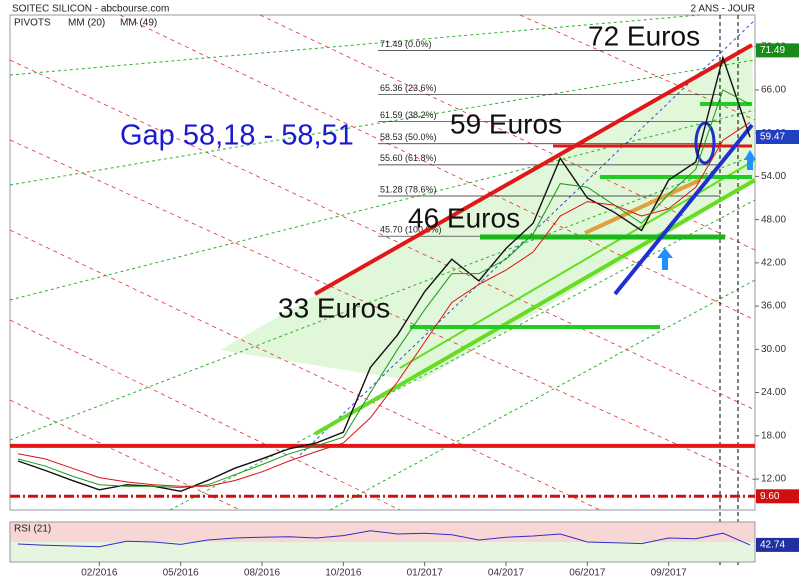 Image resolution: width=800 pixels, height=580 pixels. I want to click on x-tick-label: 10/2016, so click(343, 573).